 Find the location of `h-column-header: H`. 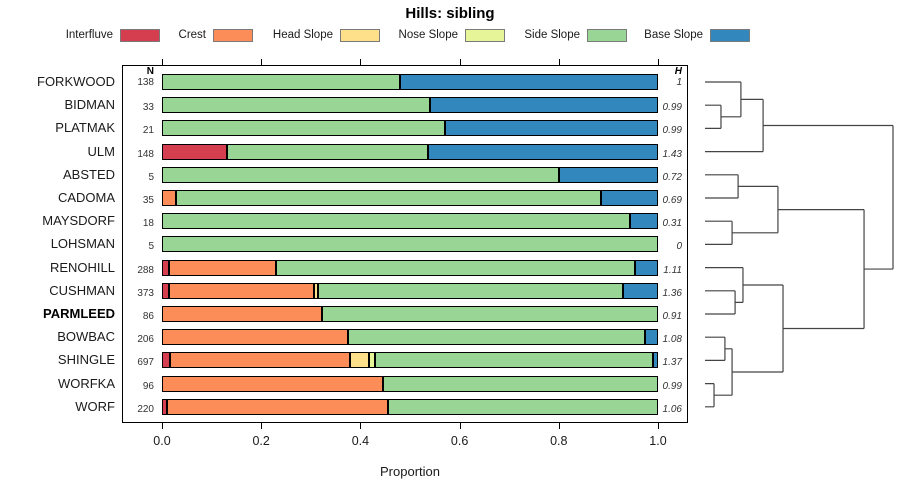

h-column-header: H is located at coordinates (678, 71).